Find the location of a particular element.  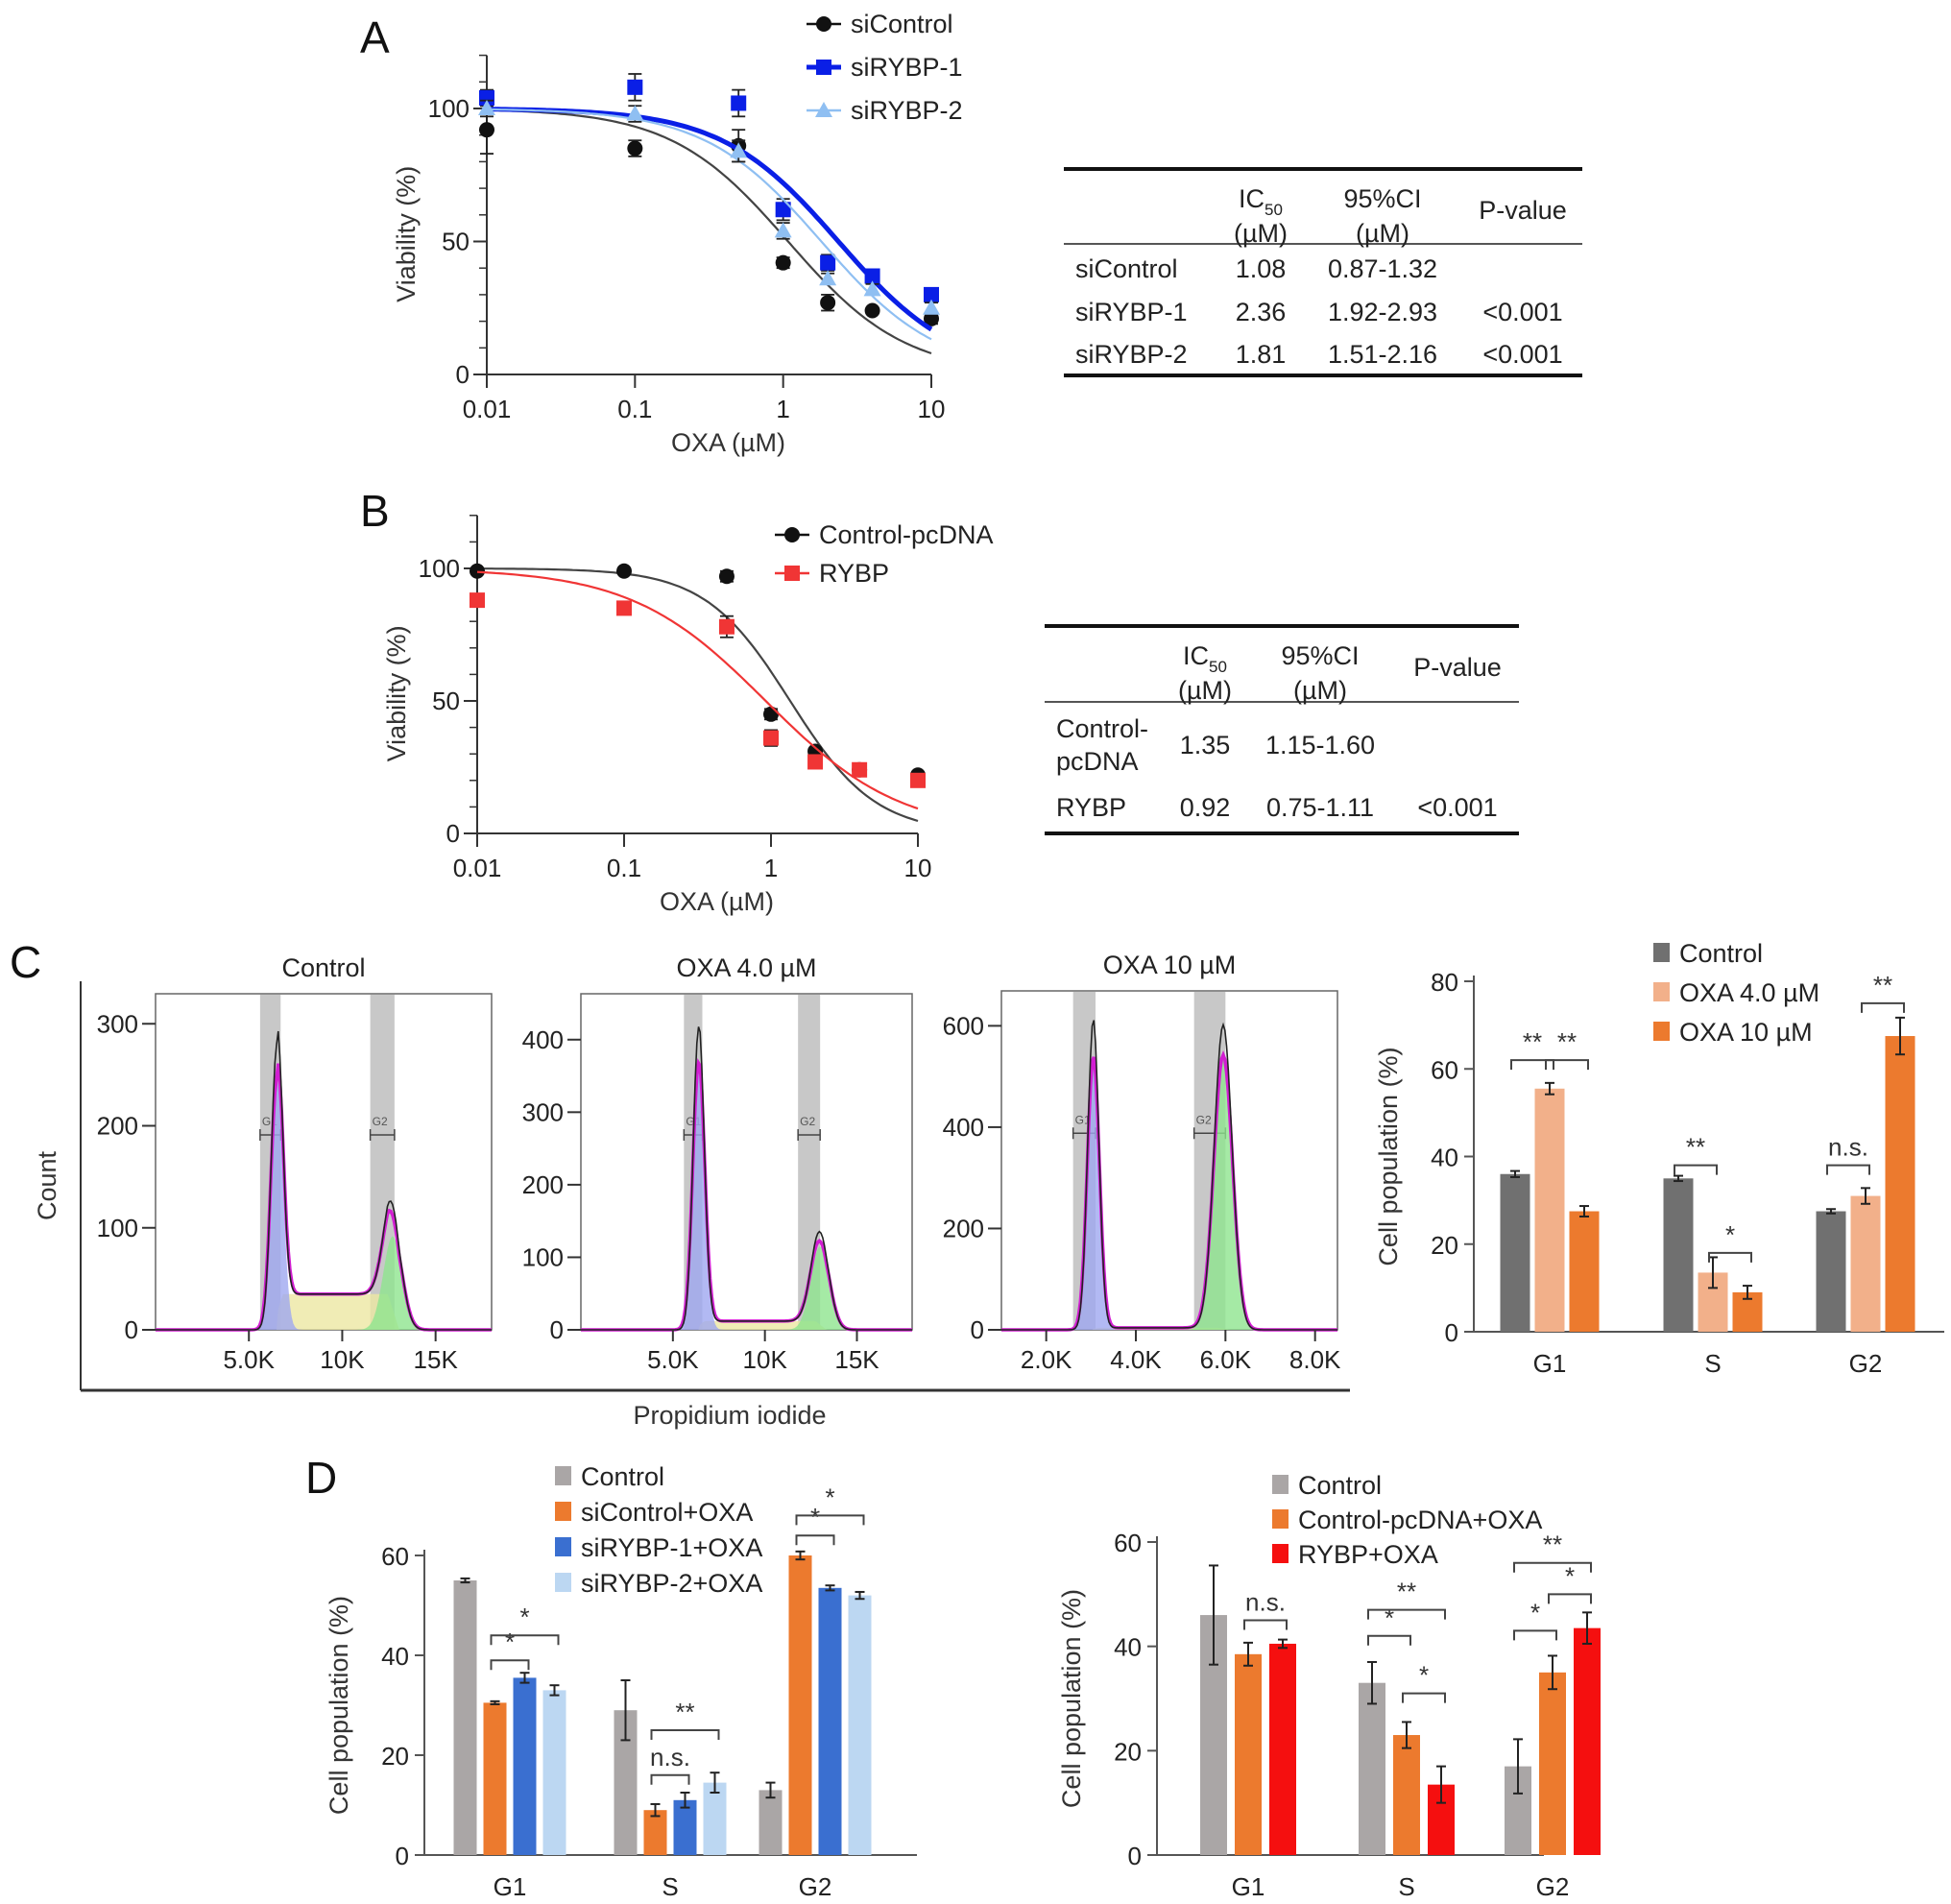

y-tick-label: 50 is located at coordinates (446, 701).